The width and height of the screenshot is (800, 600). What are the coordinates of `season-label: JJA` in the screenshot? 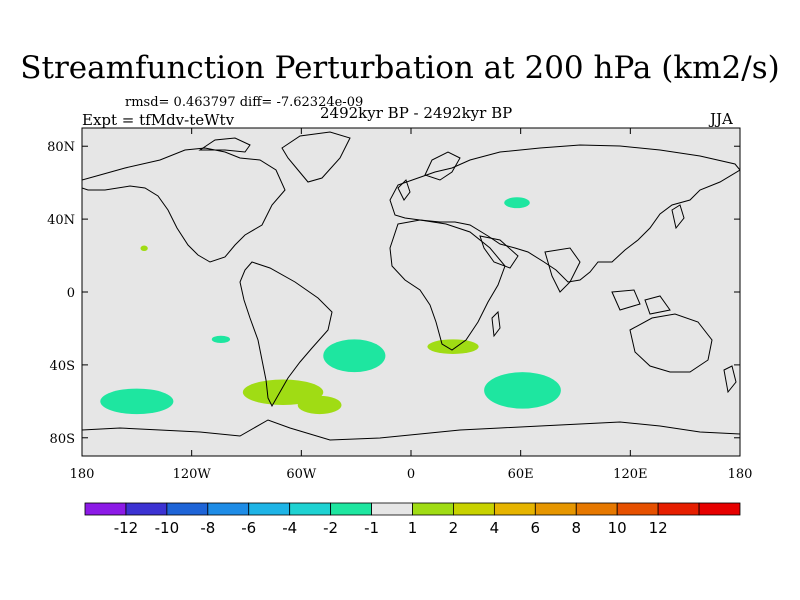 It's located at (721, 119).